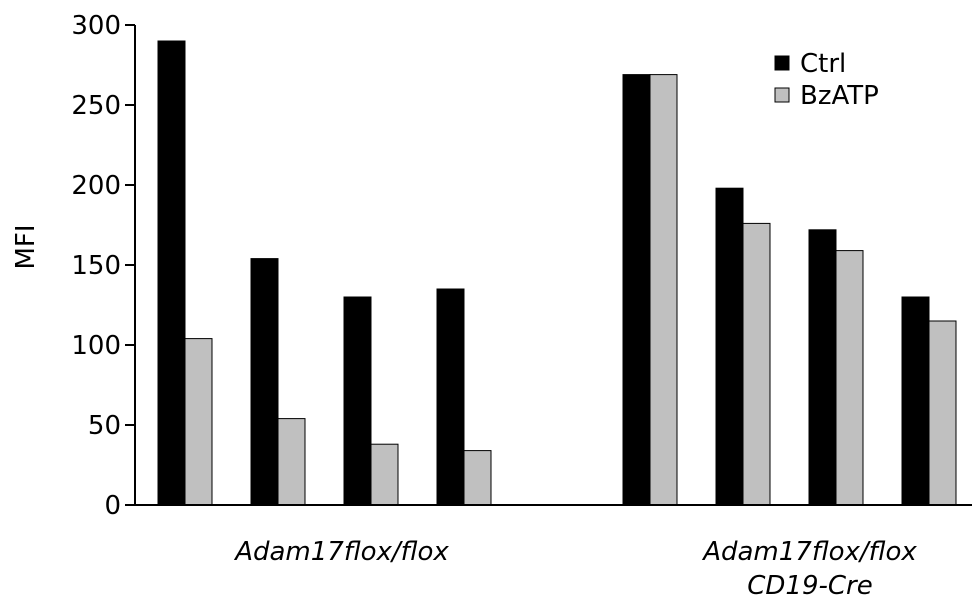  I want to click on legend-label: Ctrl, so click(823, 64).